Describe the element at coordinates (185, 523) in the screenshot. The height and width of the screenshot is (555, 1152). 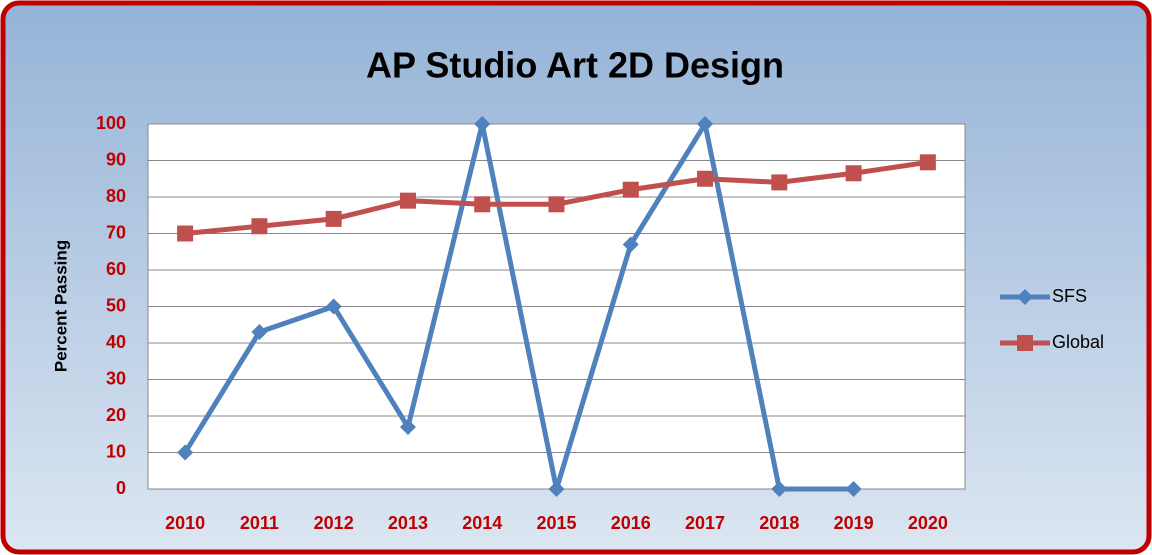
I see `x-tick-label: 2010` at that location.